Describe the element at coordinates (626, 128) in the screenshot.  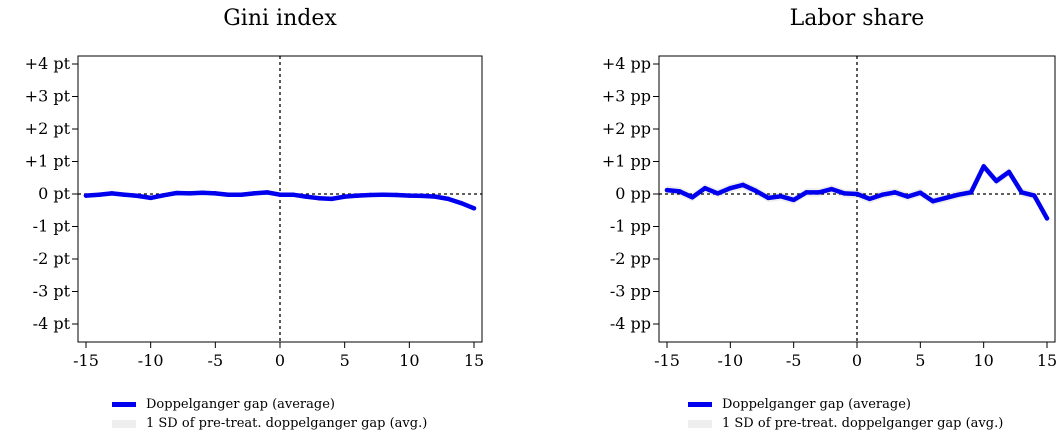
I see `y-tick-label: +2 pp` at that location.